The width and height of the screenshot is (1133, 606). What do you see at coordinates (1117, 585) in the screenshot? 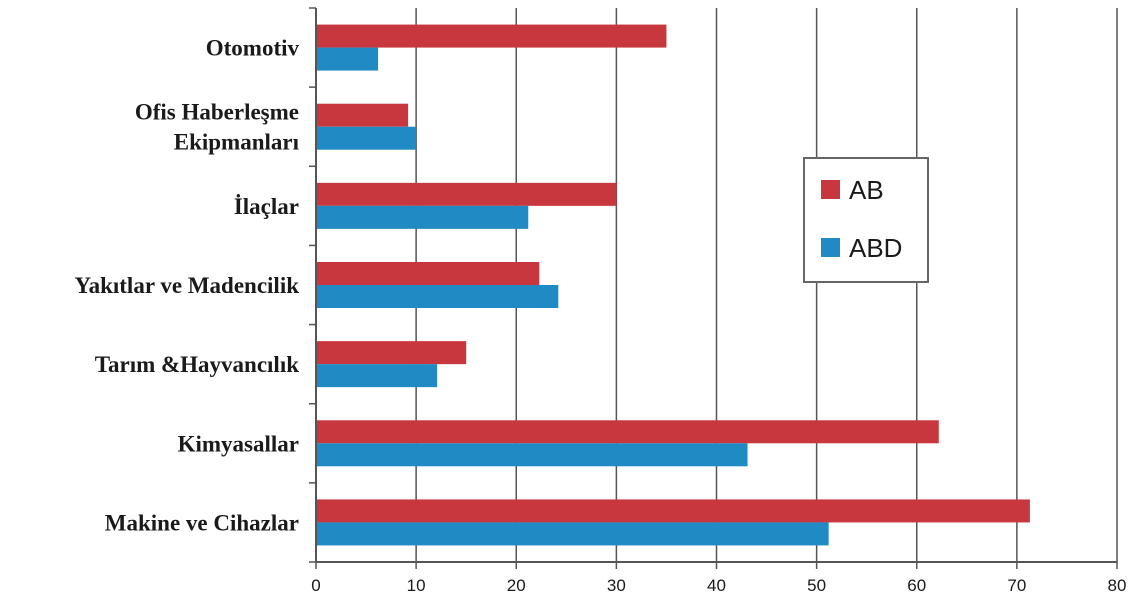
I see `x-tick-label: 80` at bounding box center [1117, 585].